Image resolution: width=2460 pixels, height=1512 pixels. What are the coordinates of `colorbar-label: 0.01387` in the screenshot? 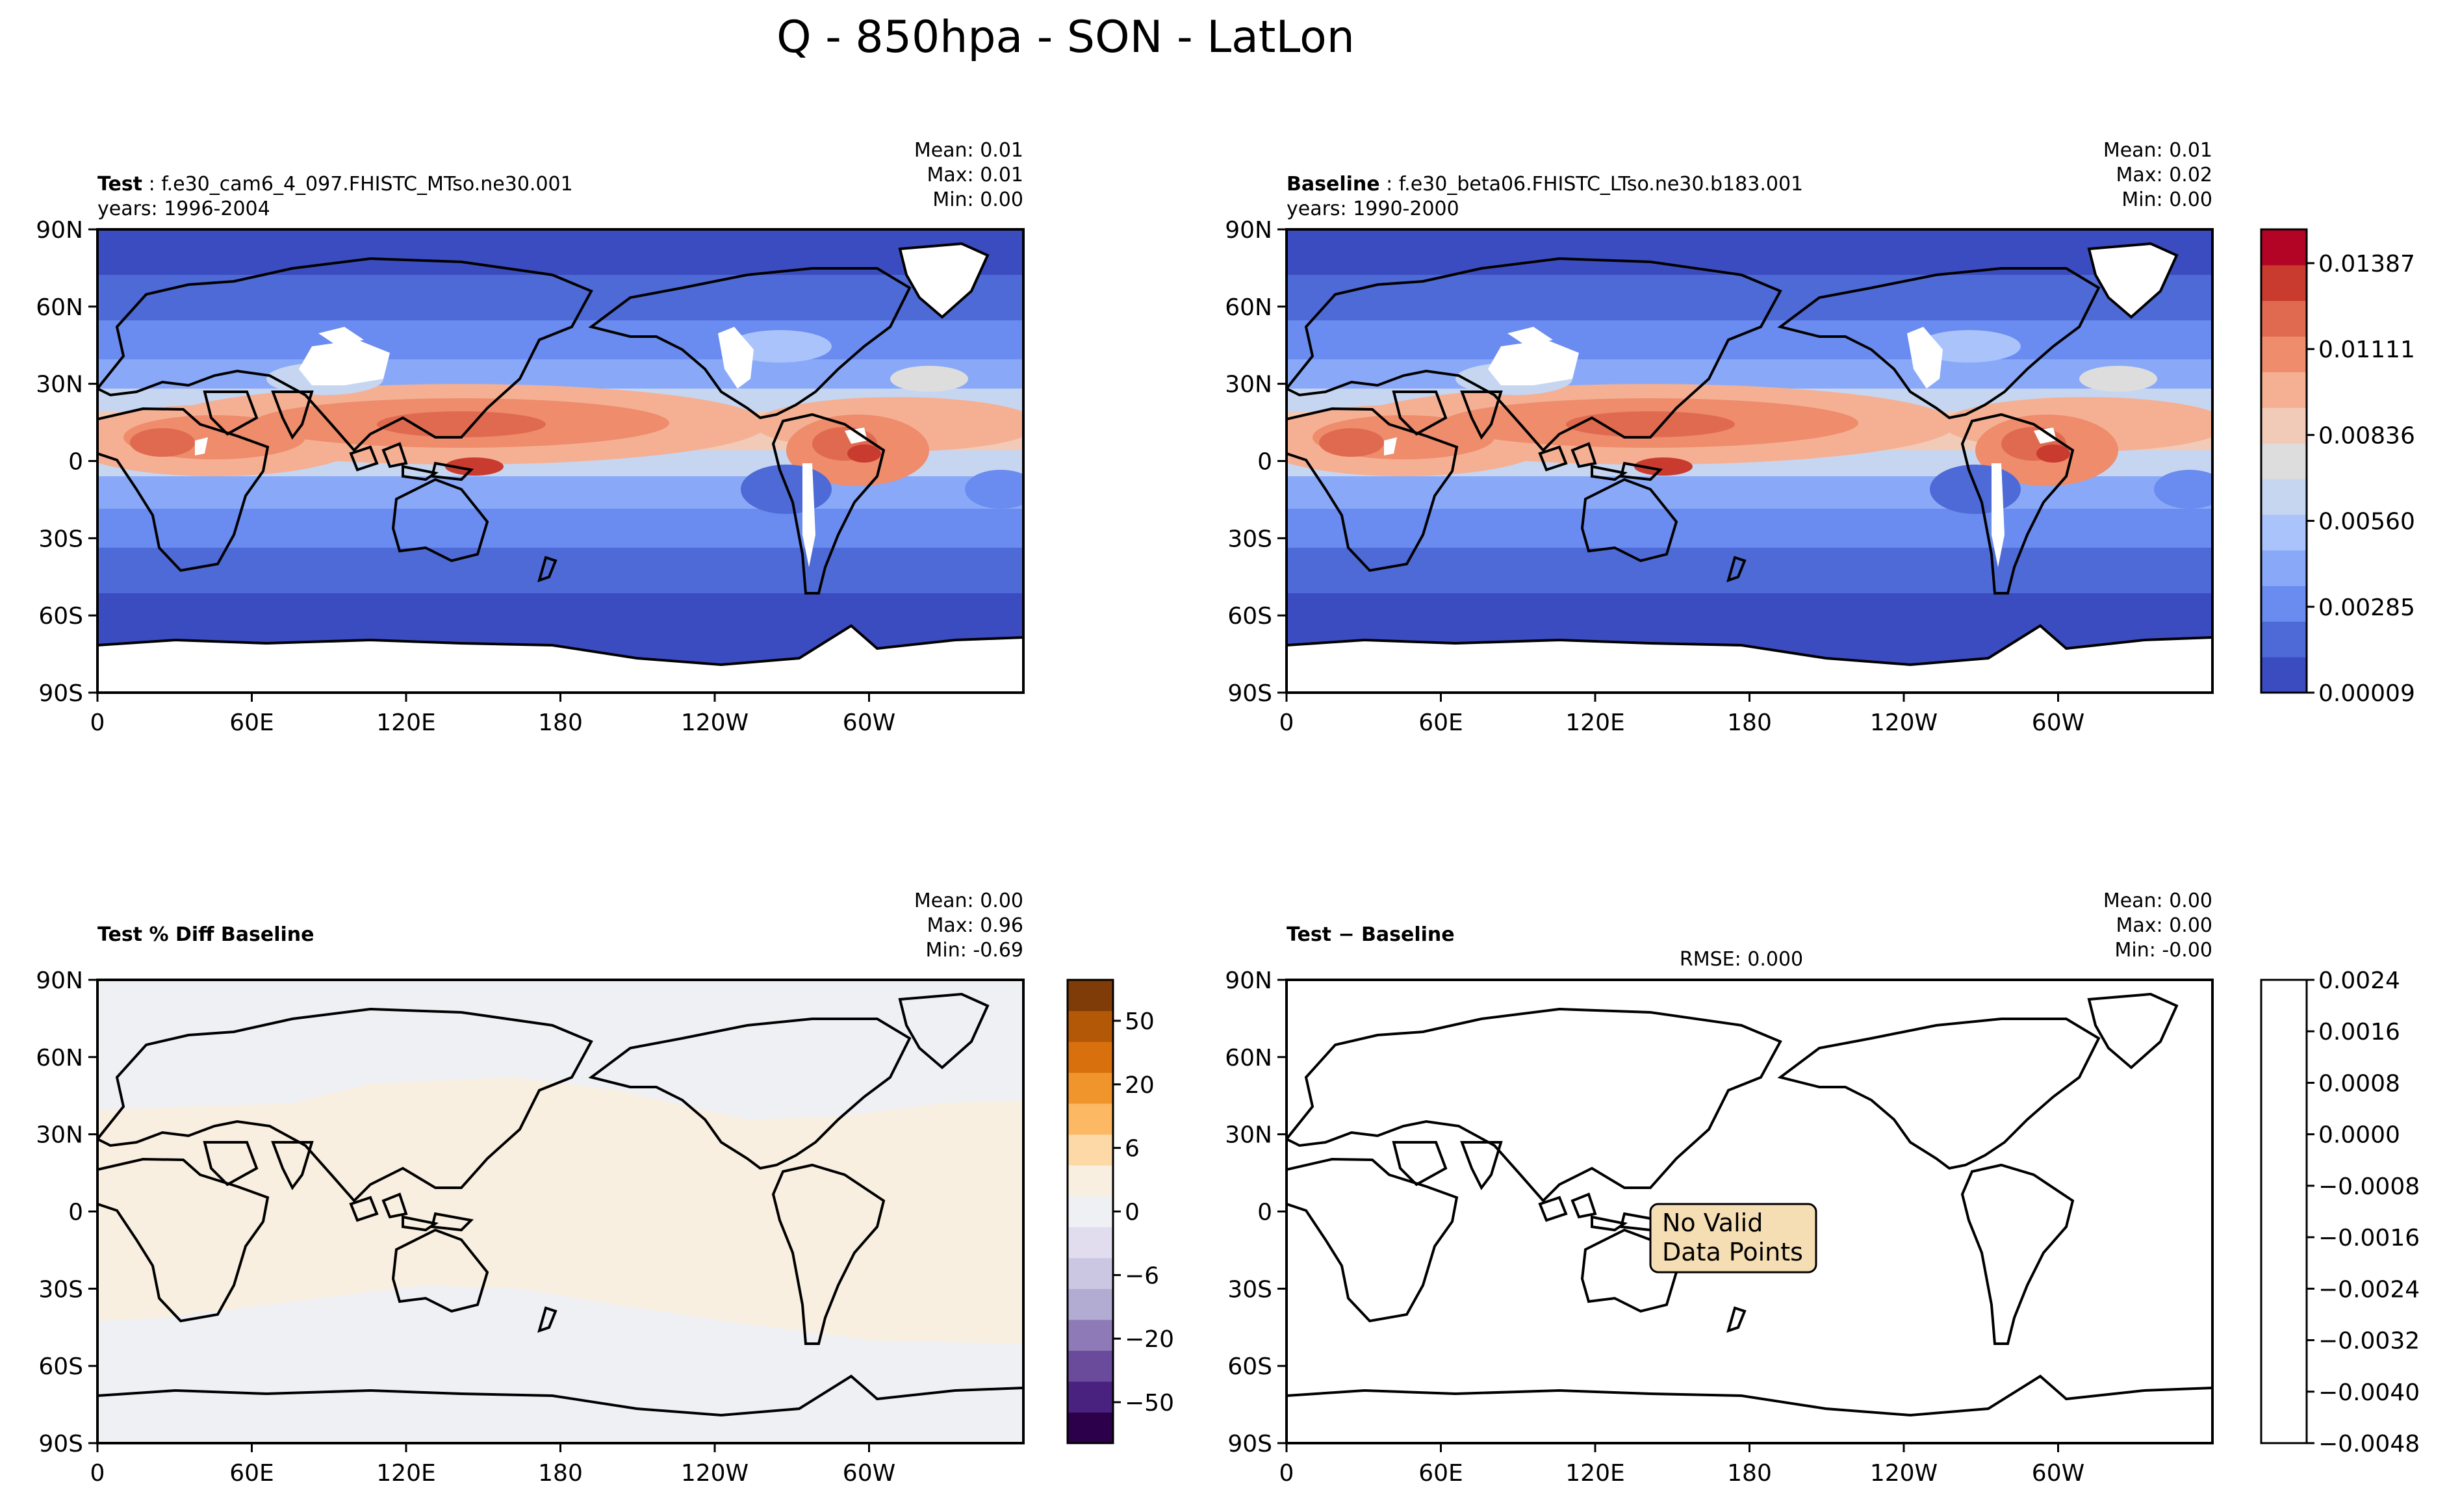 It's located at (2366, 264).